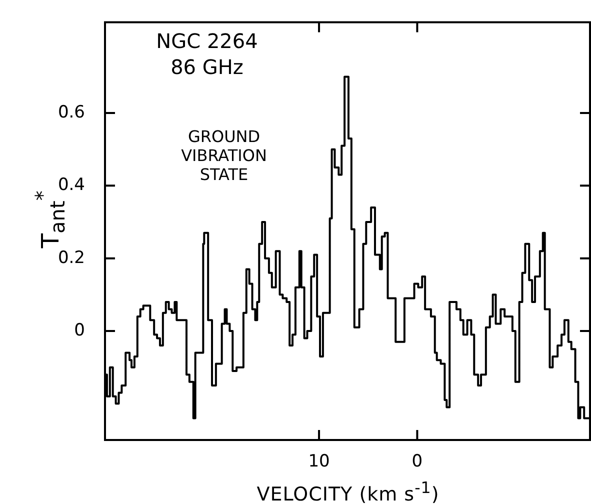 This screenshot has height=504, width=591. What do you see at coordinates (224, 155) in the screenshot?
I see `annotation: GROUND VIBRATION STATE` at bounding box center [224, 155].